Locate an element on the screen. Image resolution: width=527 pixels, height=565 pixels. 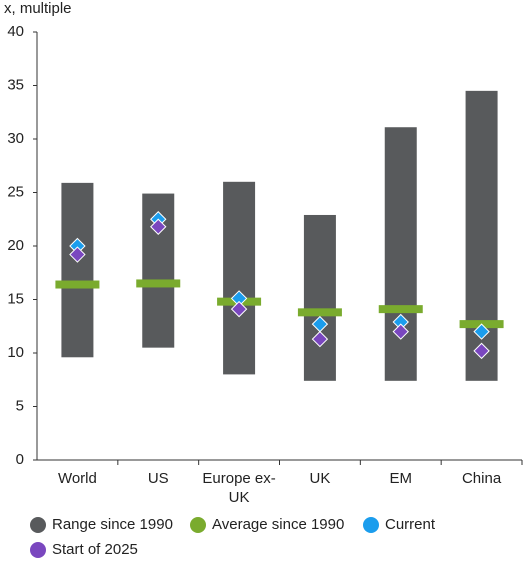
legend-label: Start of 2025 is located at coordinates (95, 549).